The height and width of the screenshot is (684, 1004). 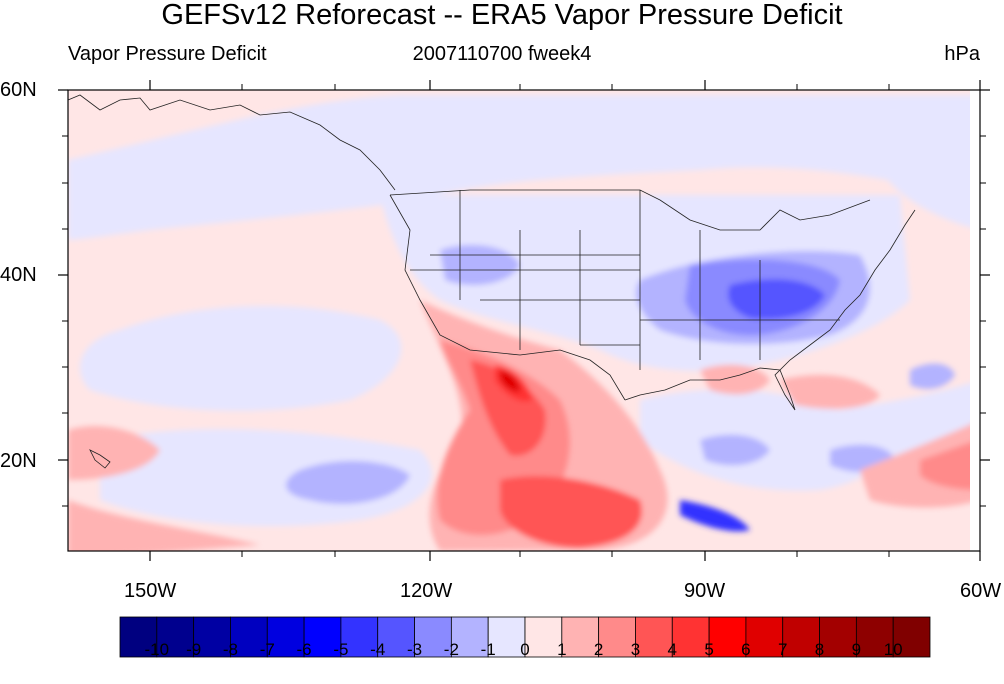 I want to click on colorbar-tick-label: -2, so click(x=451, y=649).